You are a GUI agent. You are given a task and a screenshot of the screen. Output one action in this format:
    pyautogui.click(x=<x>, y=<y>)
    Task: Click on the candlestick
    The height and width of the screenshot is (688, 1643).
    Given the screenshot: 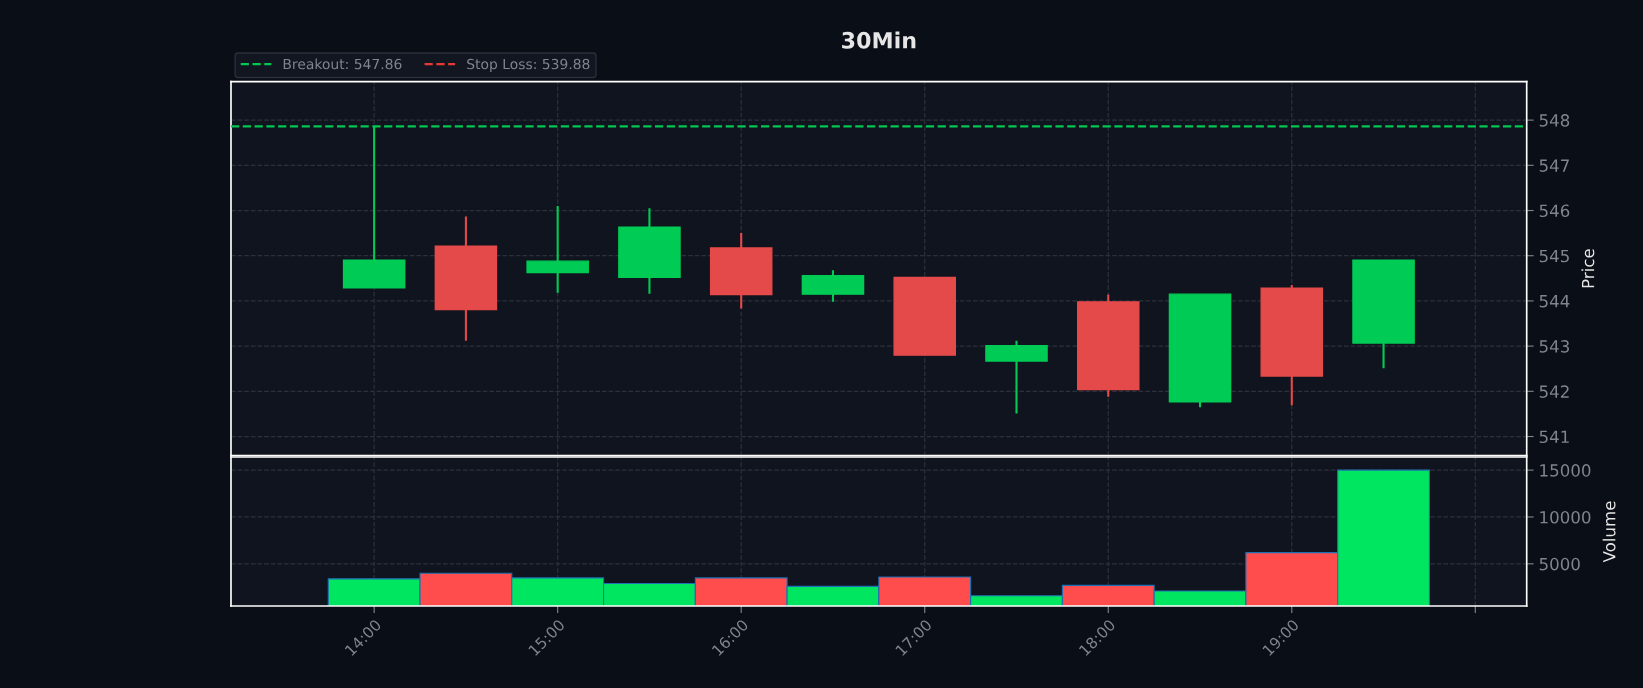 What is the action you would take?
    pyautogui.click(x=557, y=249)
    